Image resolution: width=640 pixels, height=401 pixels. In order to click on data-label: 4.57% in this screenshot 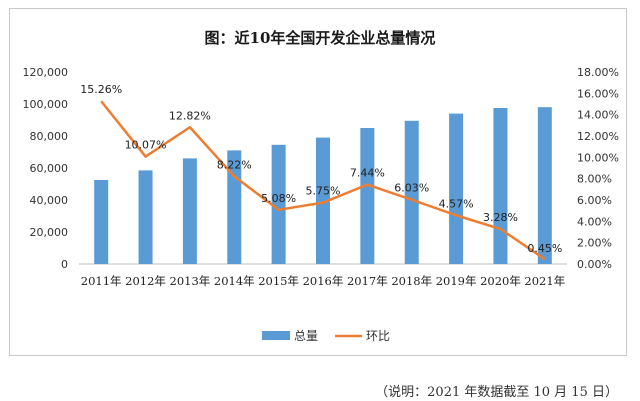, I will do `click(456, 203)`.